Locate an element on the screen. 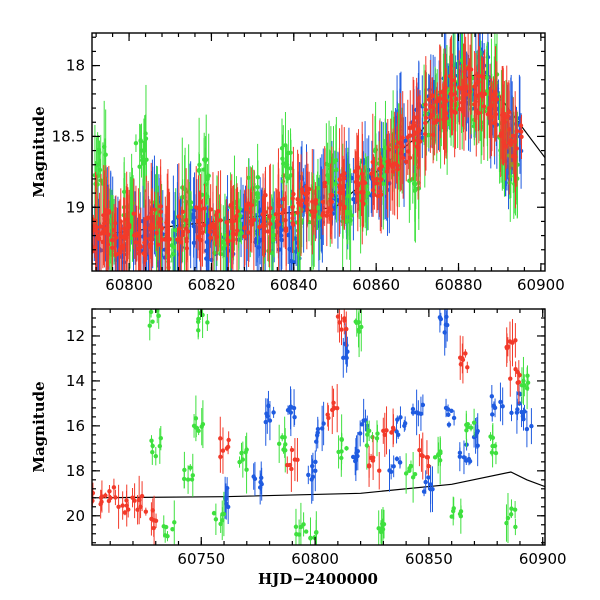 The image size is (600, 600). bottom-ytick-label: 14 is located at coordinates (75, 381).